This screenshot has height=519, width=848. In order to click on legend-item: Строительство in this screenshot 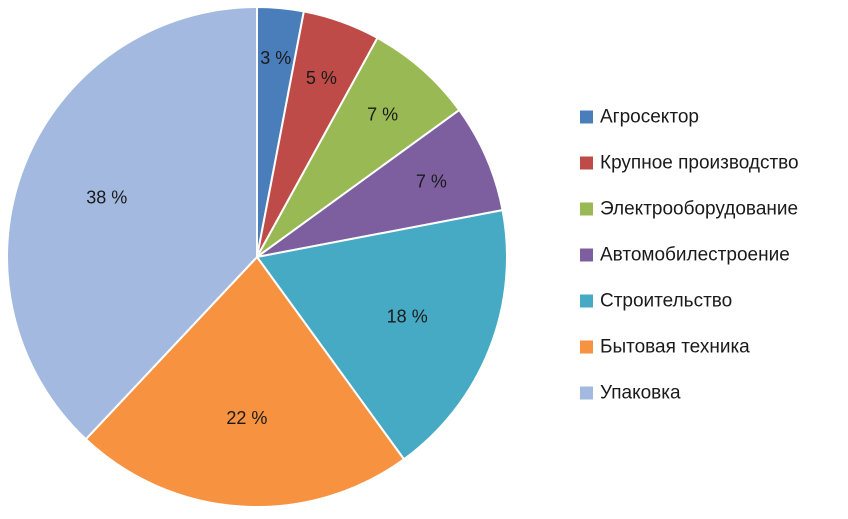, I will do `click(656, 301)`.